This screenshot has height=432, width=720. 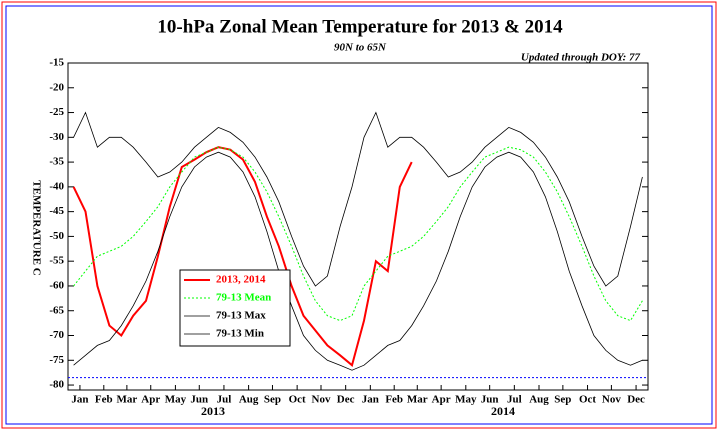 I want to click on subtitle: 90N to 65N, so click(x=360, y=48).